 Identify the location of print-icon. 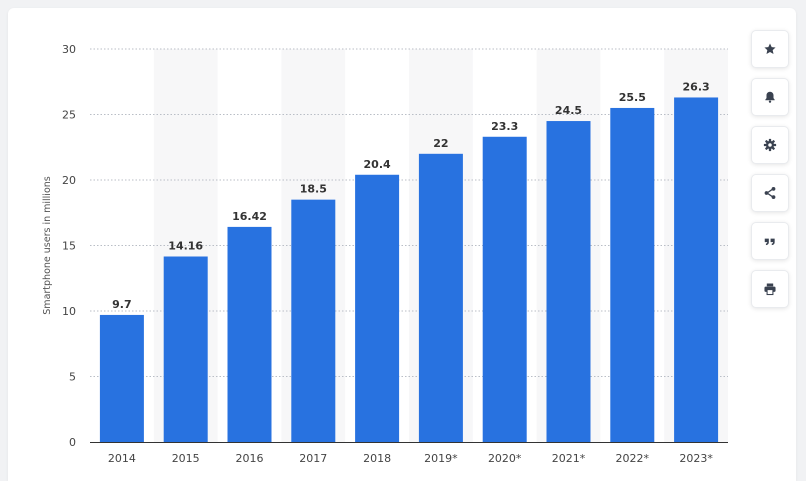
(770, 289).